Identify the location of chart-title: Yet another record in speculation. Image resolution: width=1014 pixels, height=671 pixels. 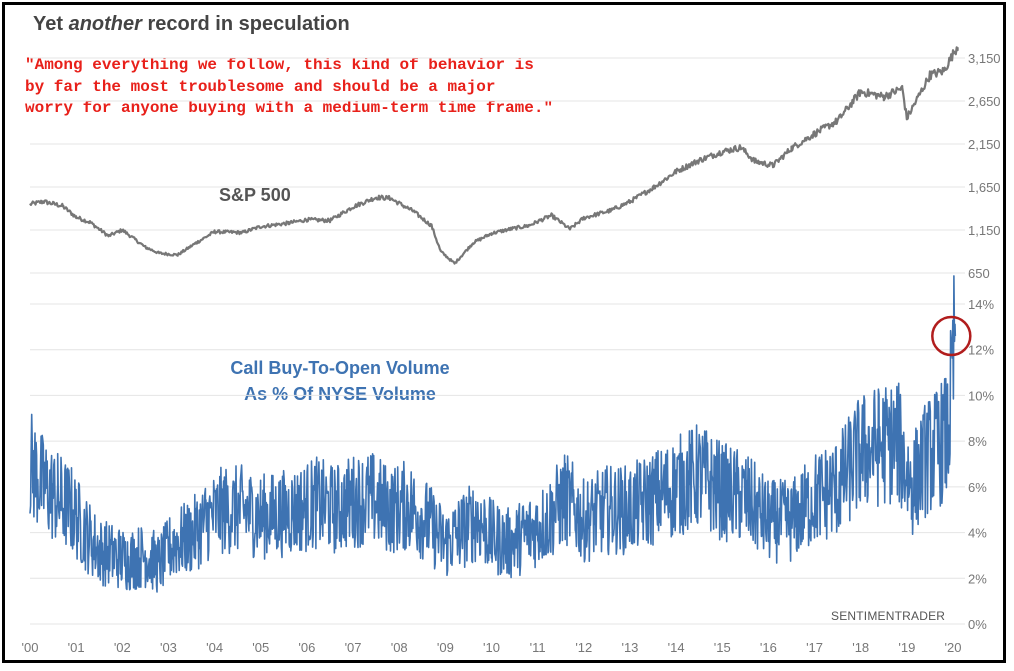
(191, 24).